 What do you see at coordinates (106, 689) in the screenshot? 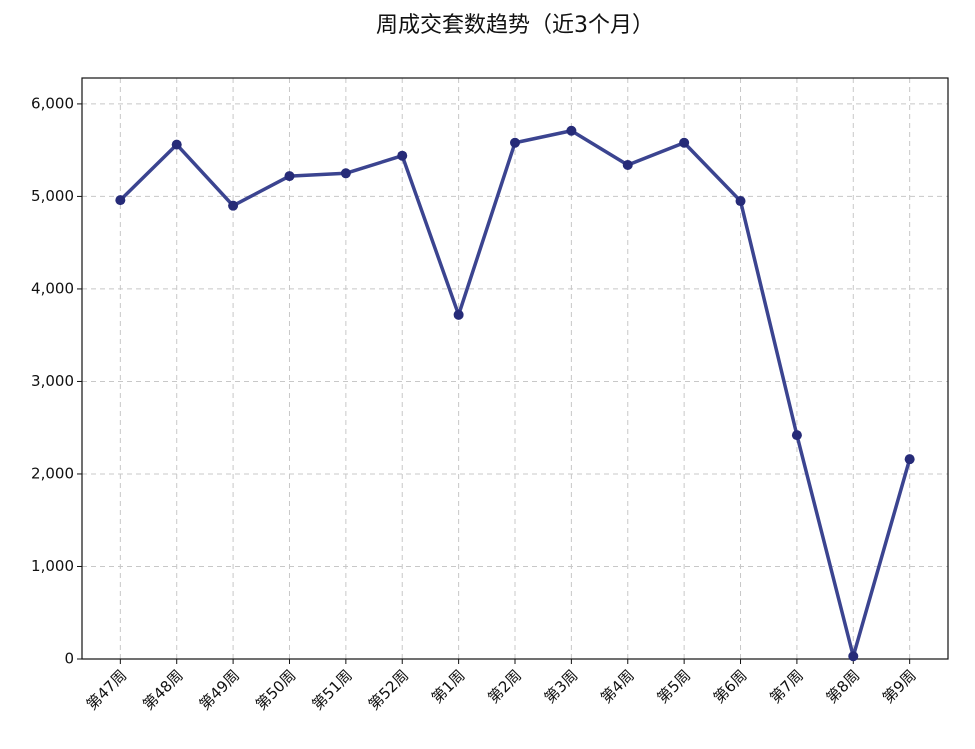
I see `x-tick-label: 第47周` at bounding box center [106, 689].